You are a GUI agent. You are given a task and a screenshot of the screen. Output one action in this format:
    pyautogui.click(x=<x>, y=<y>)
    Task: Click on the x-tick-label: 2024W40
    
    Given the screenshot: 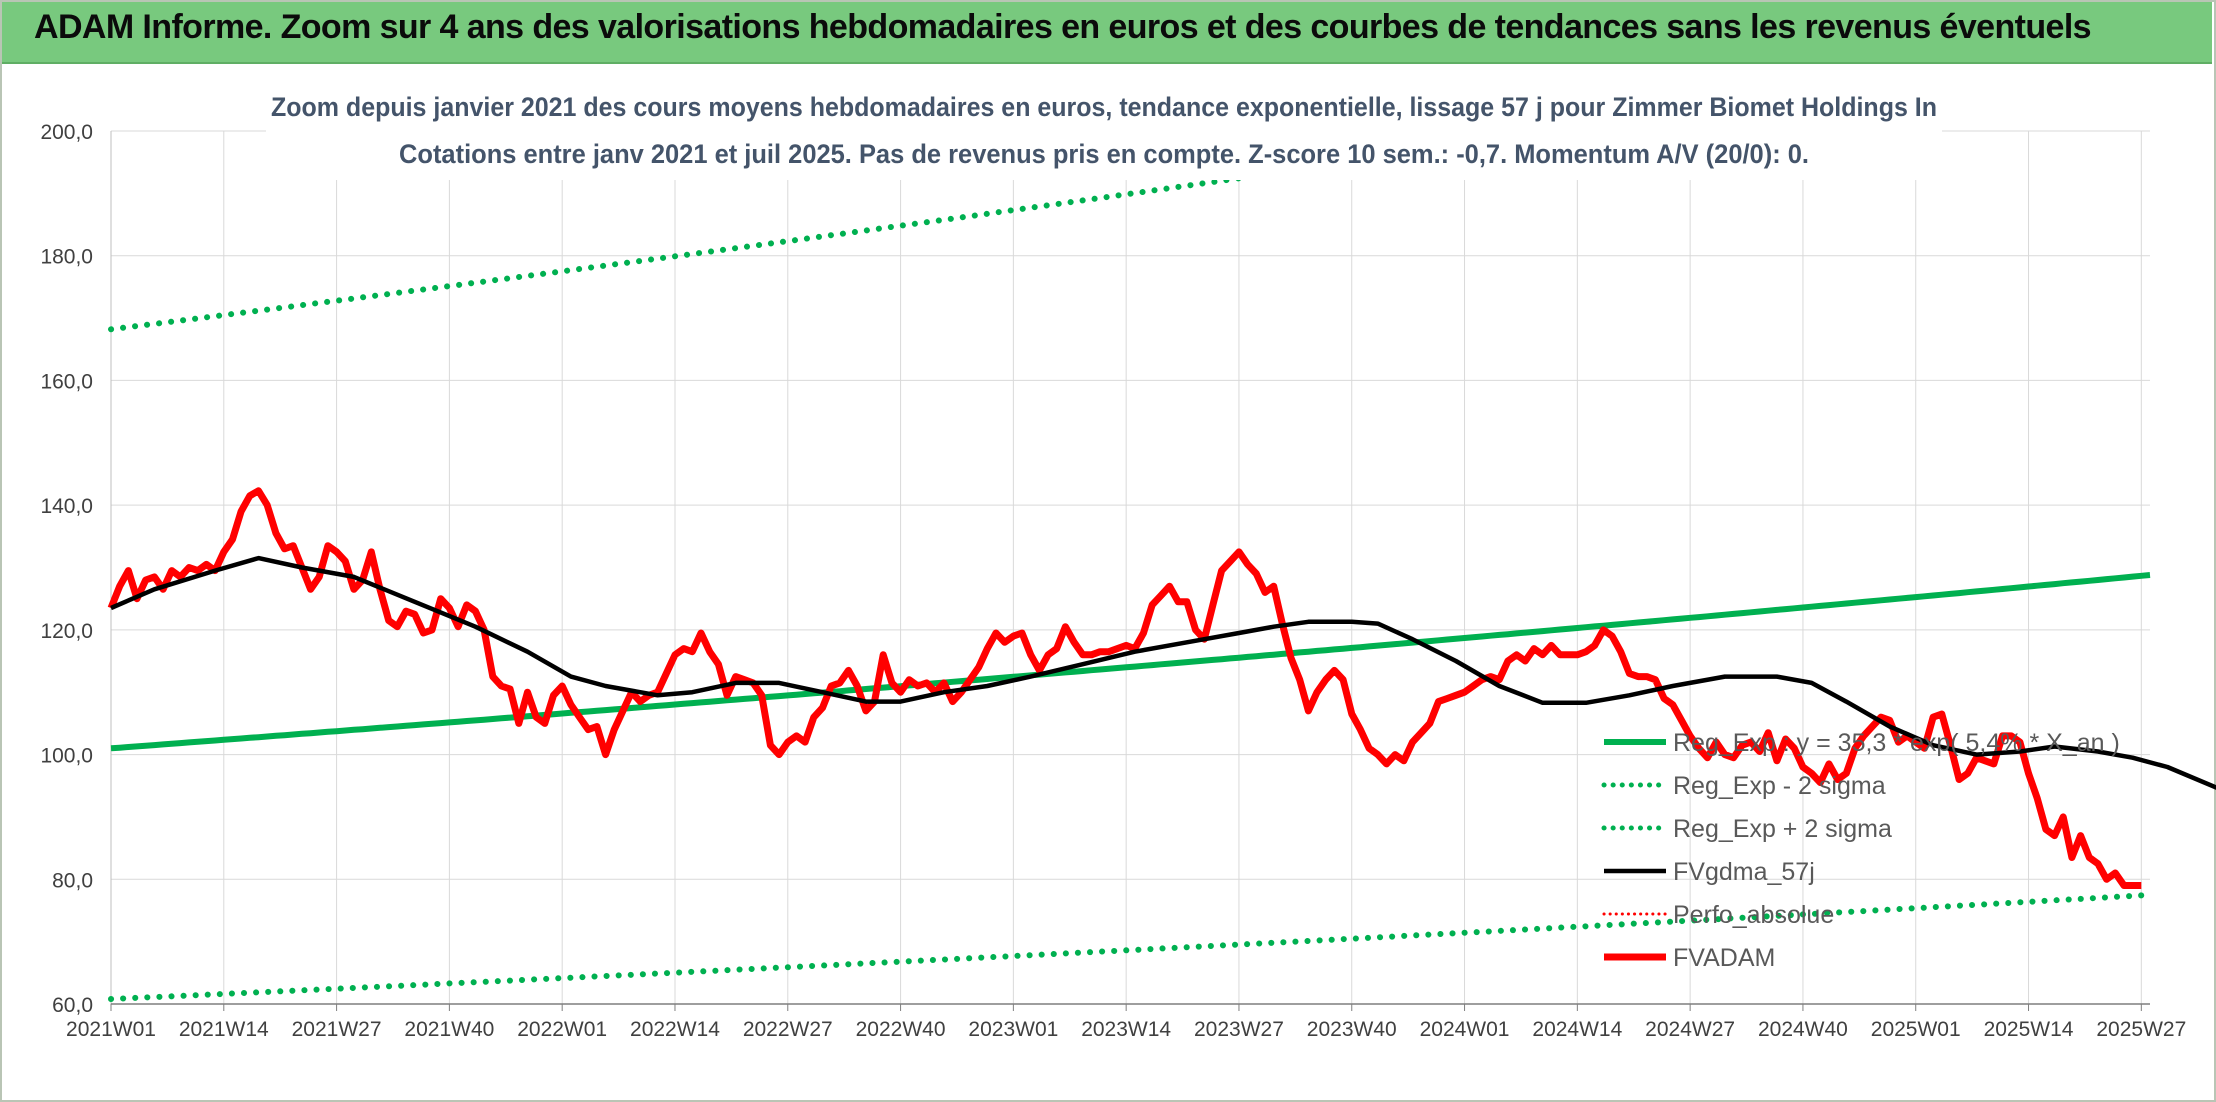 What is the action you would take?
    pyautogui.click(x=1803, y=1029)
    